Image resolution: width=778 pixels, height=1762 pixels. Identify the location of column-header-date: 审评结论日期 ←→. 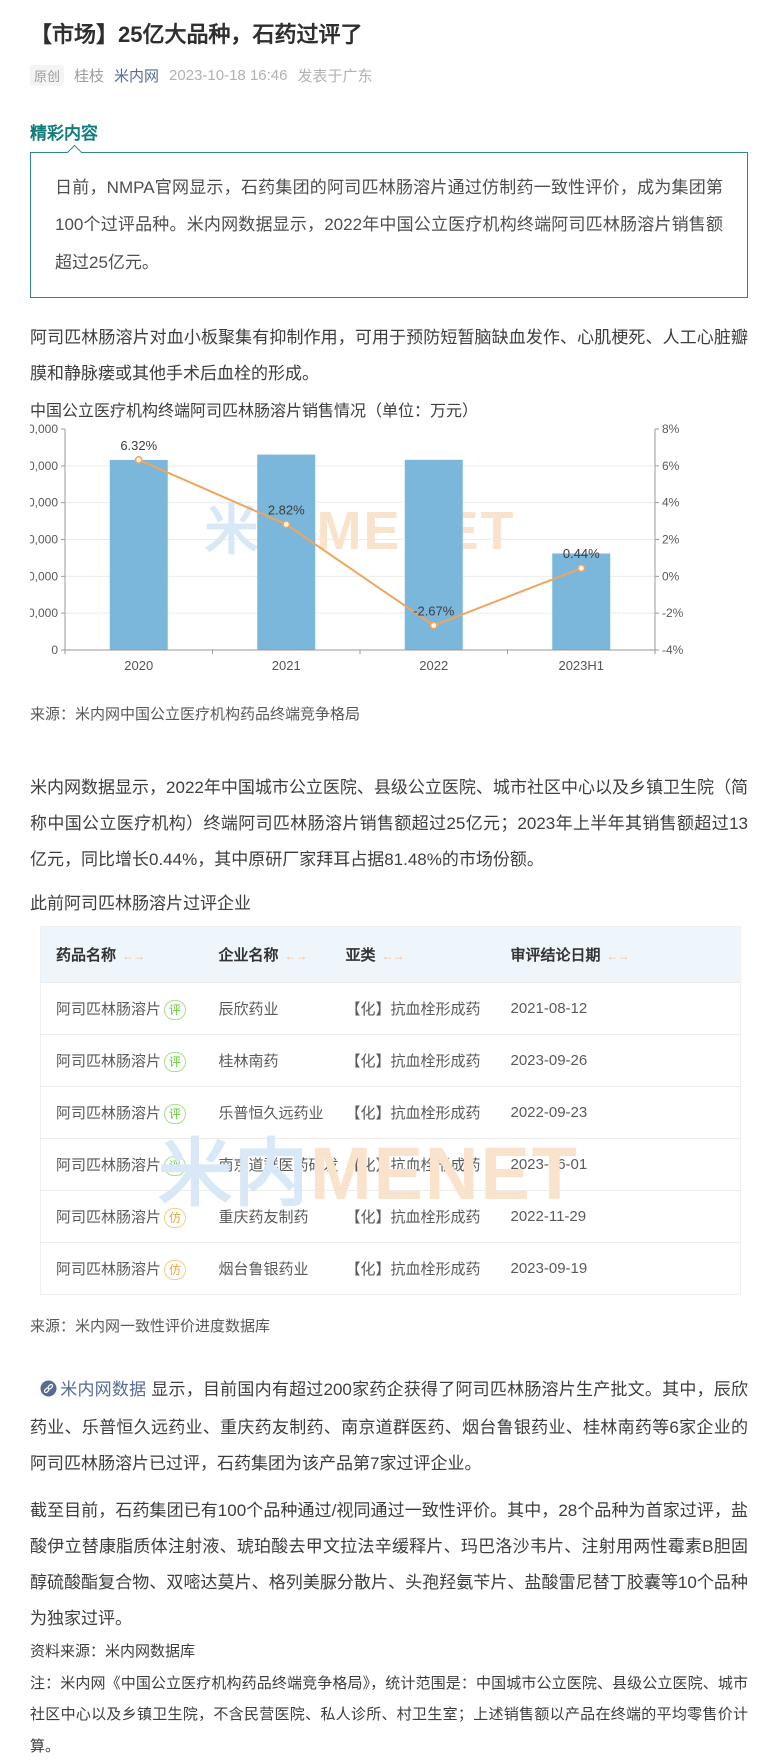
(570, 956).